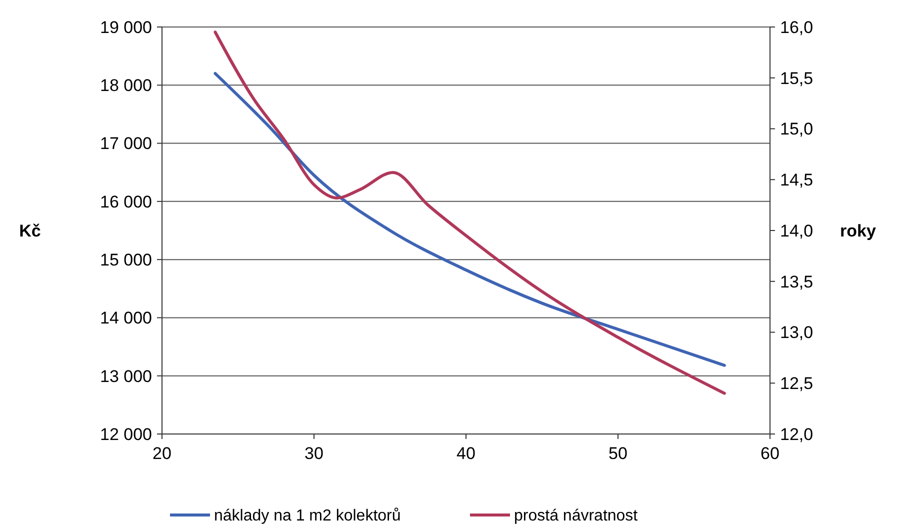 The image size is (900, 532). I want to click on y-tick-label: 16 000, so click(126, 202).